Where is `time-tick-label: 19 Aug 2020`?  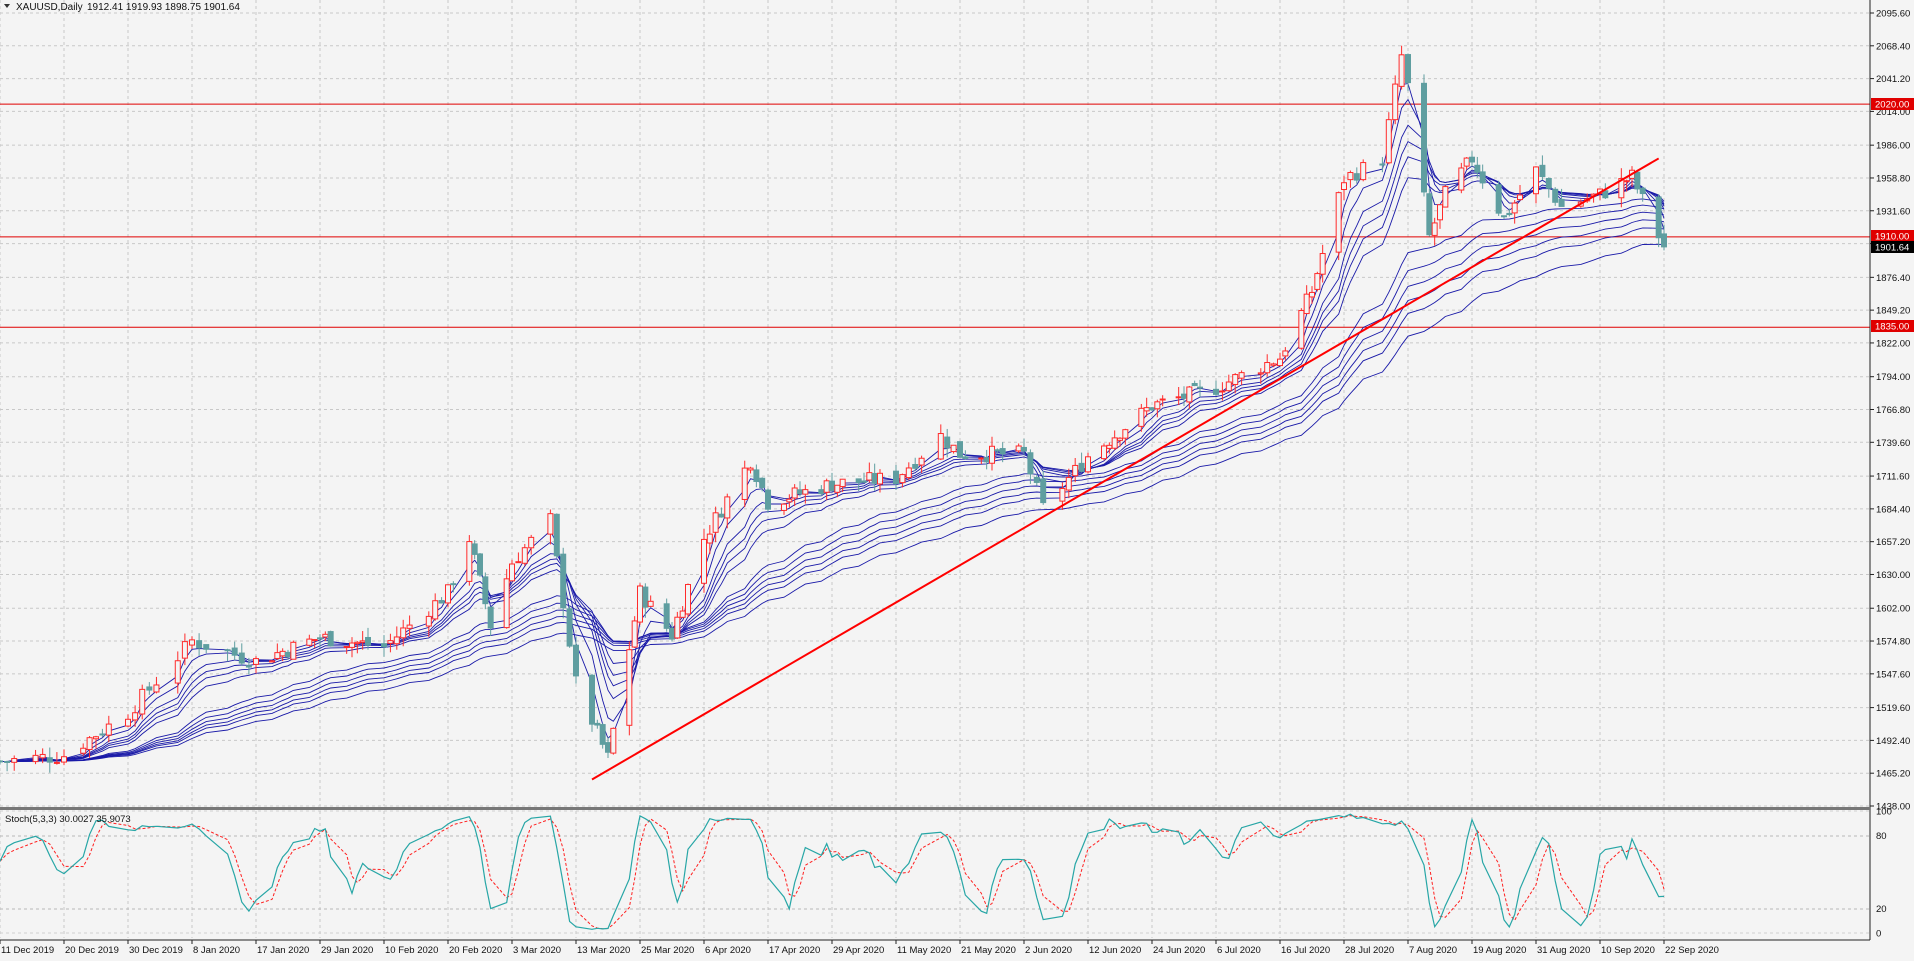 time-tick-label: 19 Aug 2020 is located at coordinates (1499, 950).